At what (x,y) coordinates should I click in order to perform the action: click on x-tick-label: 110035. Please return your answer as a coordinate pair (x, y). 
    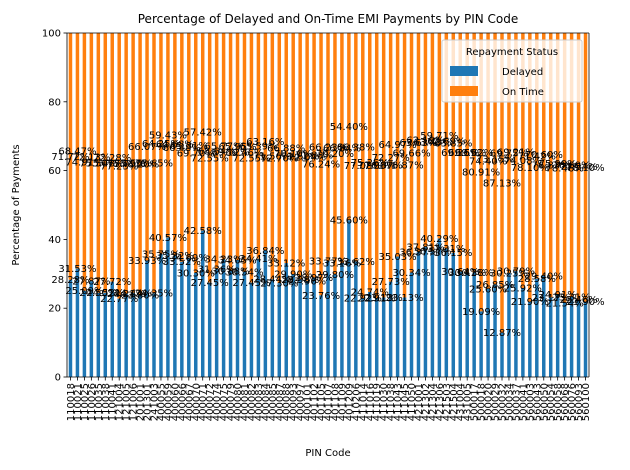
    Looking at the image, I should click on (99, 402).